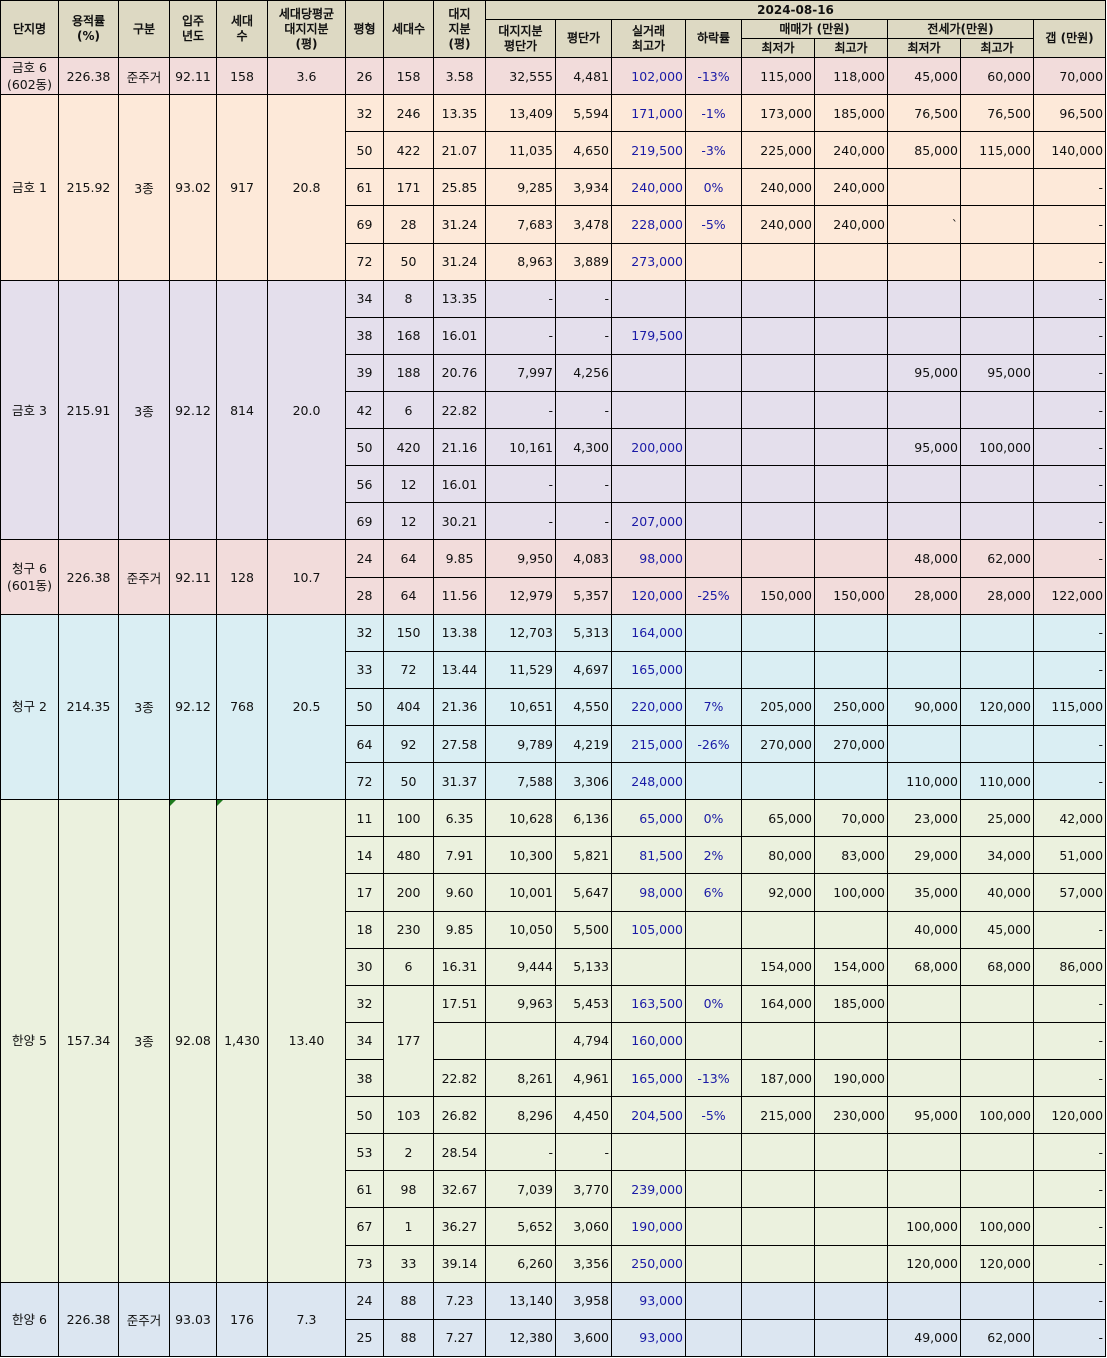  What do you see at coordinates (778, 855) in the screenshot?
I see `sale-min: 80,000` at bounding box center [778, 855].